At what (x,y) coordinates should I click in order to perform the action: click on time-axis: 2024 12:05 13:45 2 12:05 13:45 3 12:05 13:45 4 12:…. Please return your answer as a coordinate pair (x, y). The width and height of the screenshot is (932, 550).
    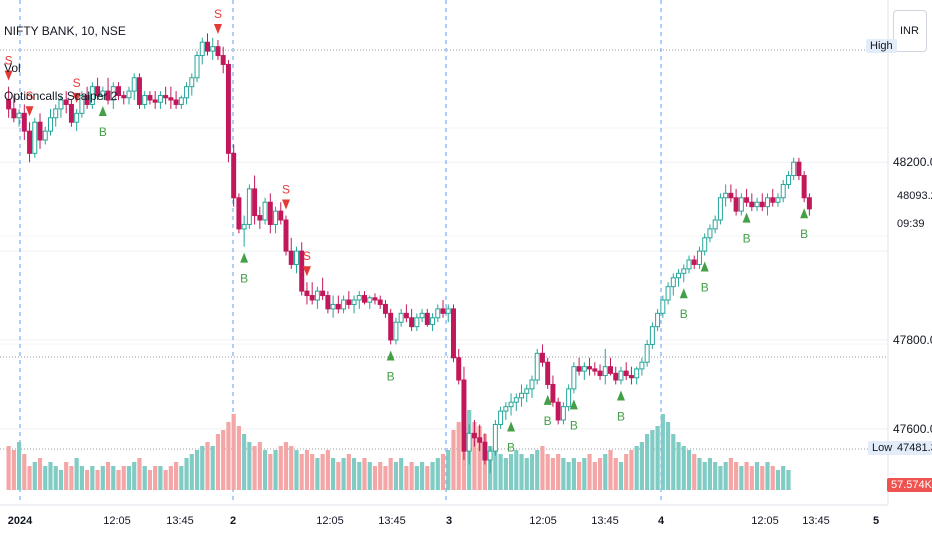
    Looking at the image, I should click on (444, 515).